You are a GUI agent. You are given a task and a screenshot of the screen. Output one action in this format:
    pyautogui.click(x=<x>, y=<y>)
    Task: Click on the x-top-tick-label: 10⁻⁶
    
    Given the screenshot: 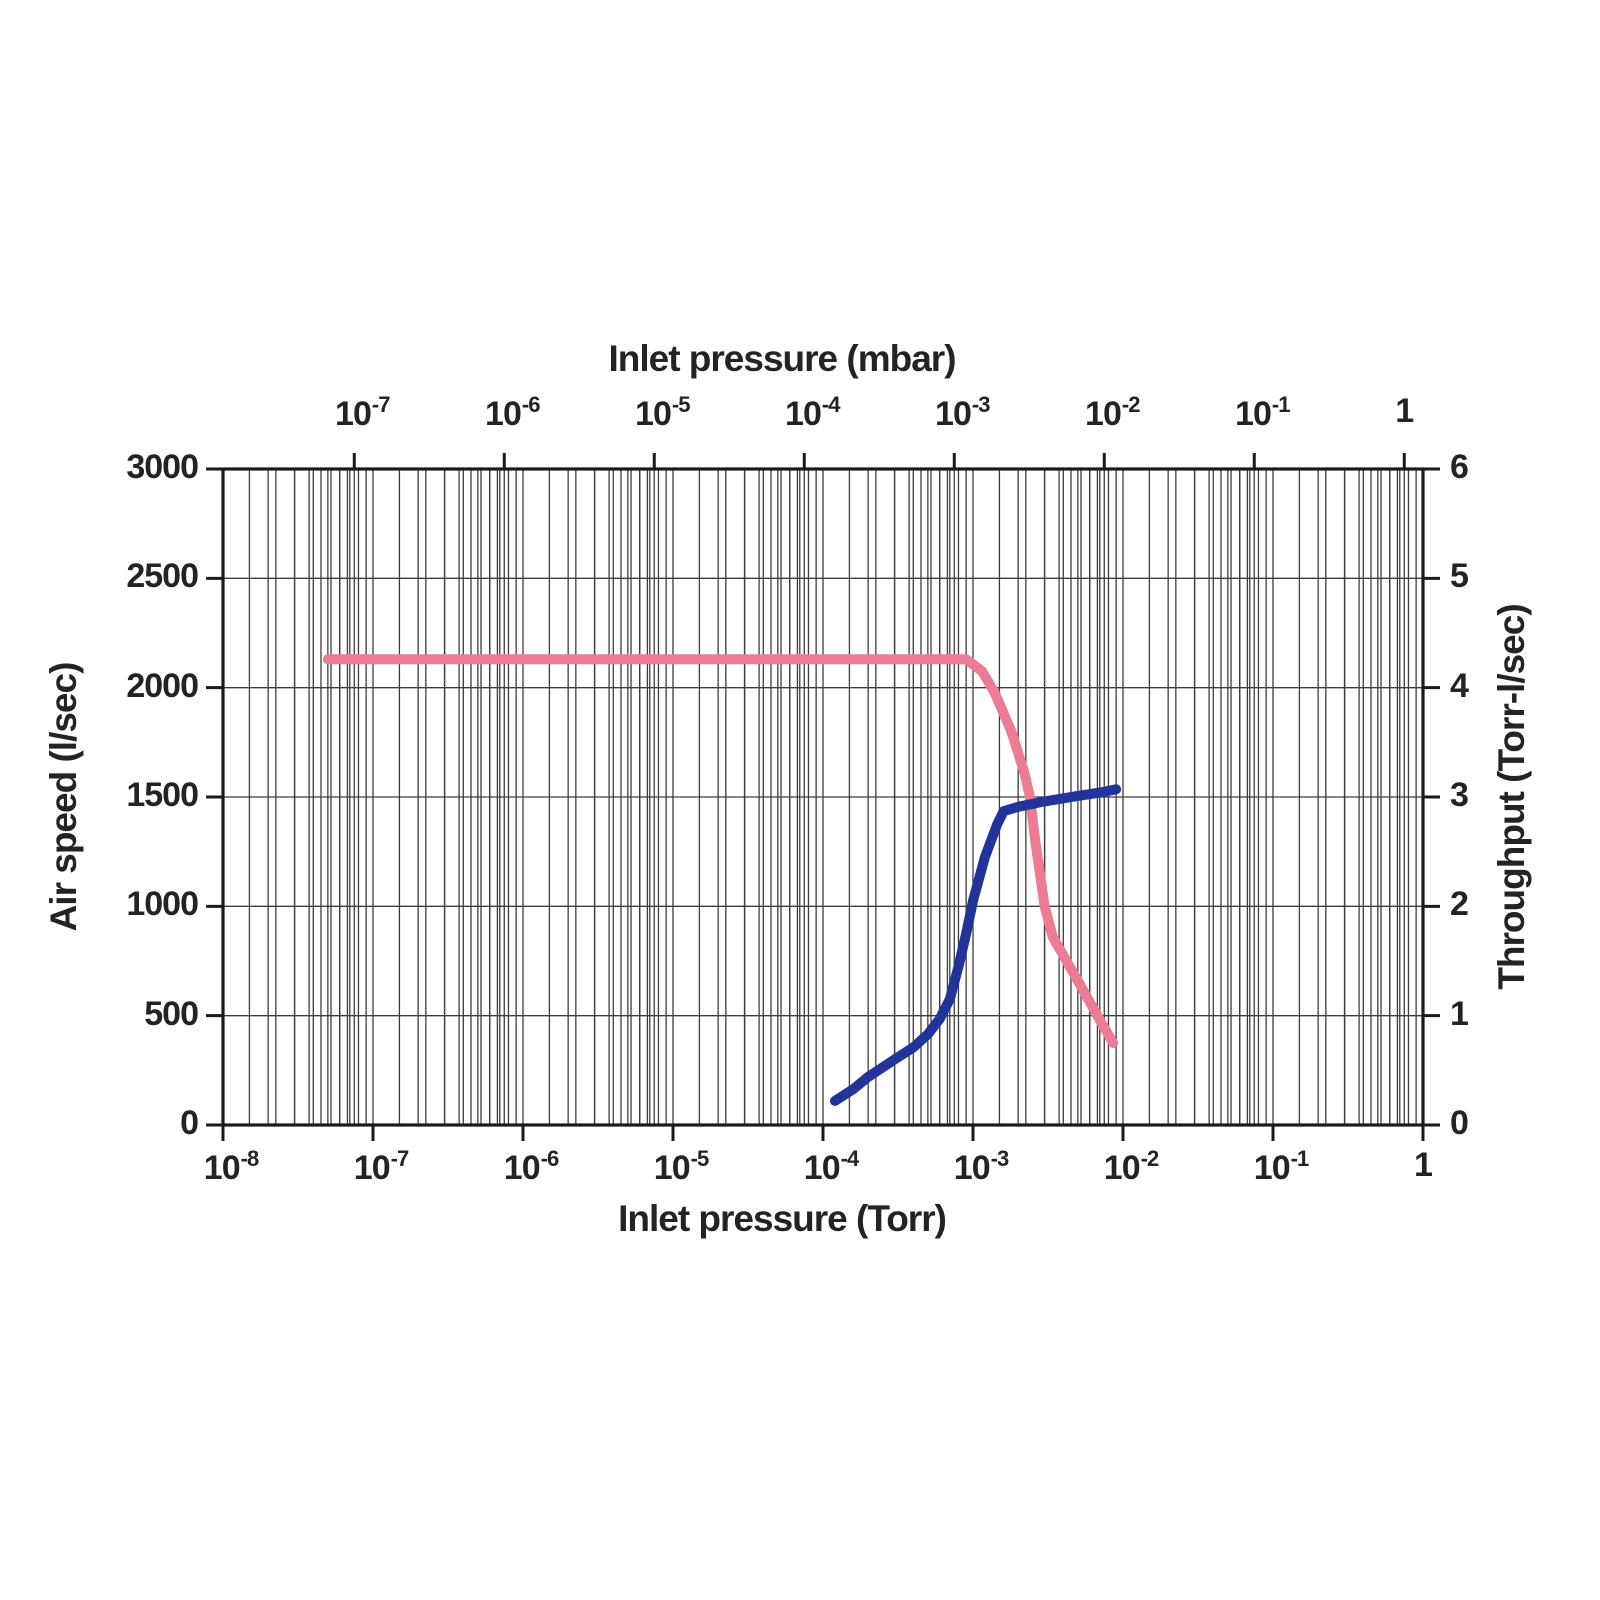 What is the action you would take?
    pyautogui.click(x=512, y=412)
    